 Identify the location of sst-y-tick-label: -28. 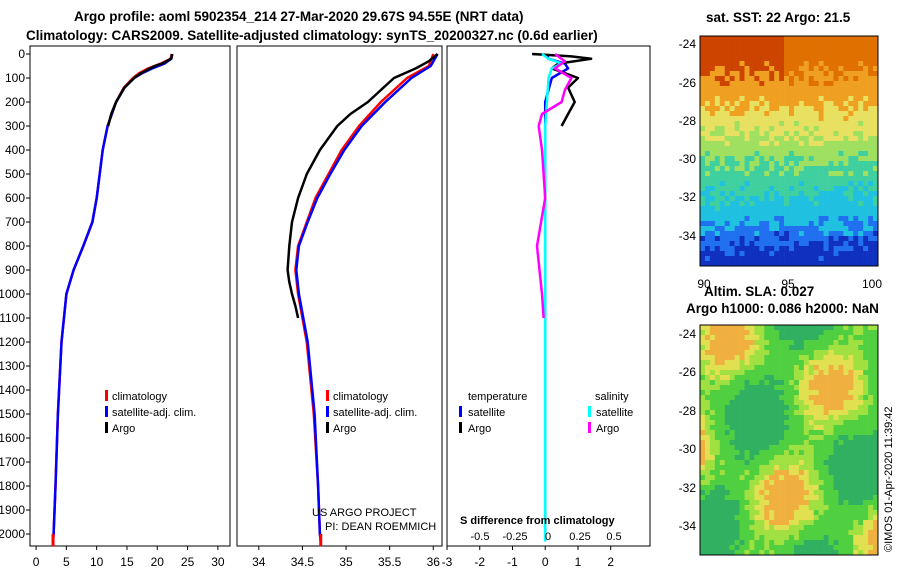
(688, 121).